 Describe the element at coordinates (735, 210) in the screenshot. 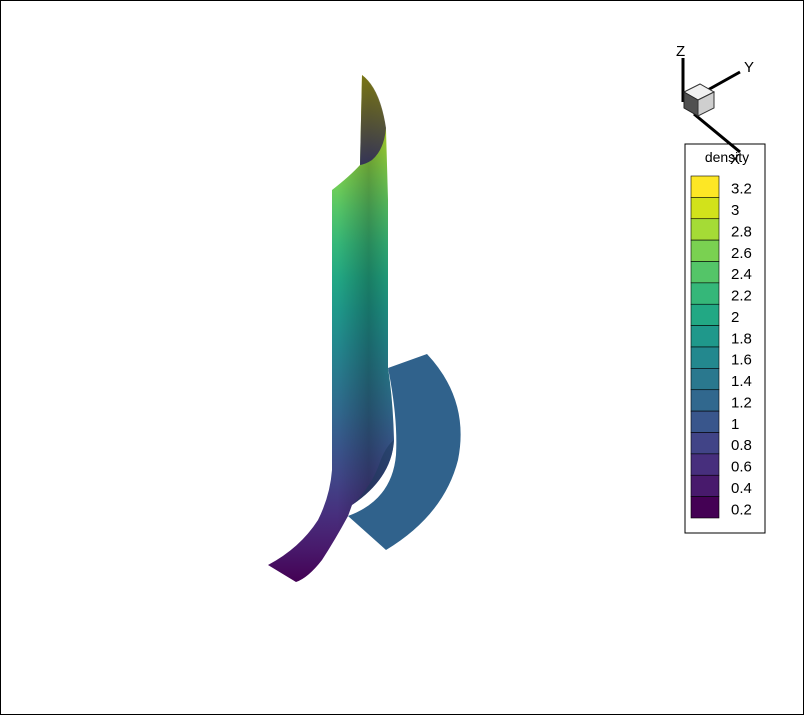

I see `legend-tick-label: 3` at that location.